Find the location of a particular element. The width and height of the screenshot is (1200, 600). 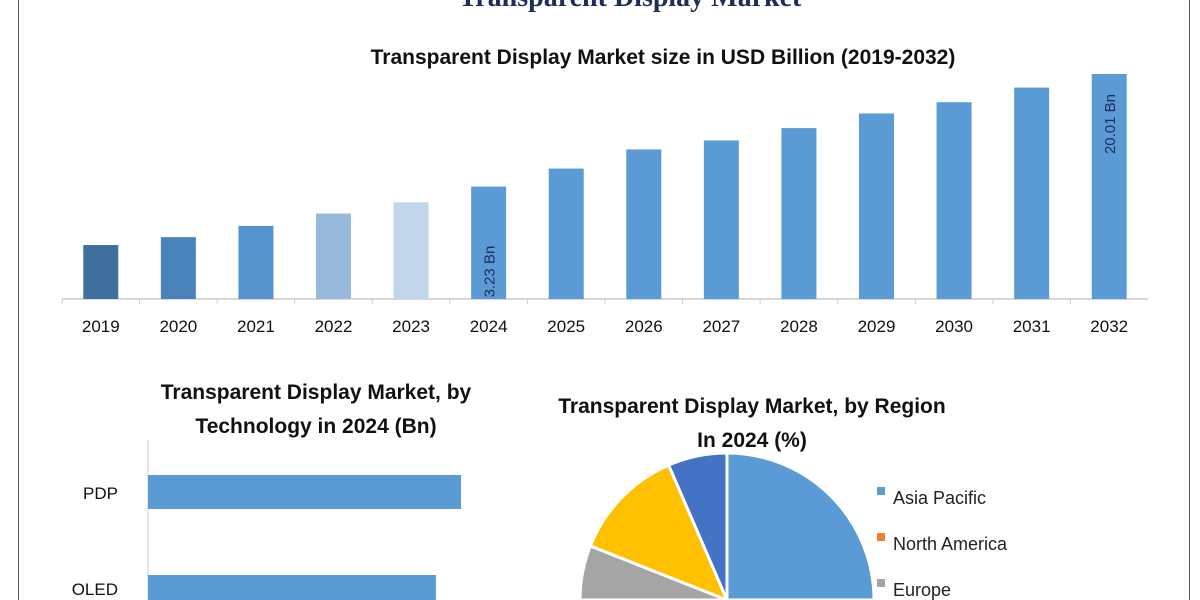

bar-2024 is located at coordinates (489, 242).